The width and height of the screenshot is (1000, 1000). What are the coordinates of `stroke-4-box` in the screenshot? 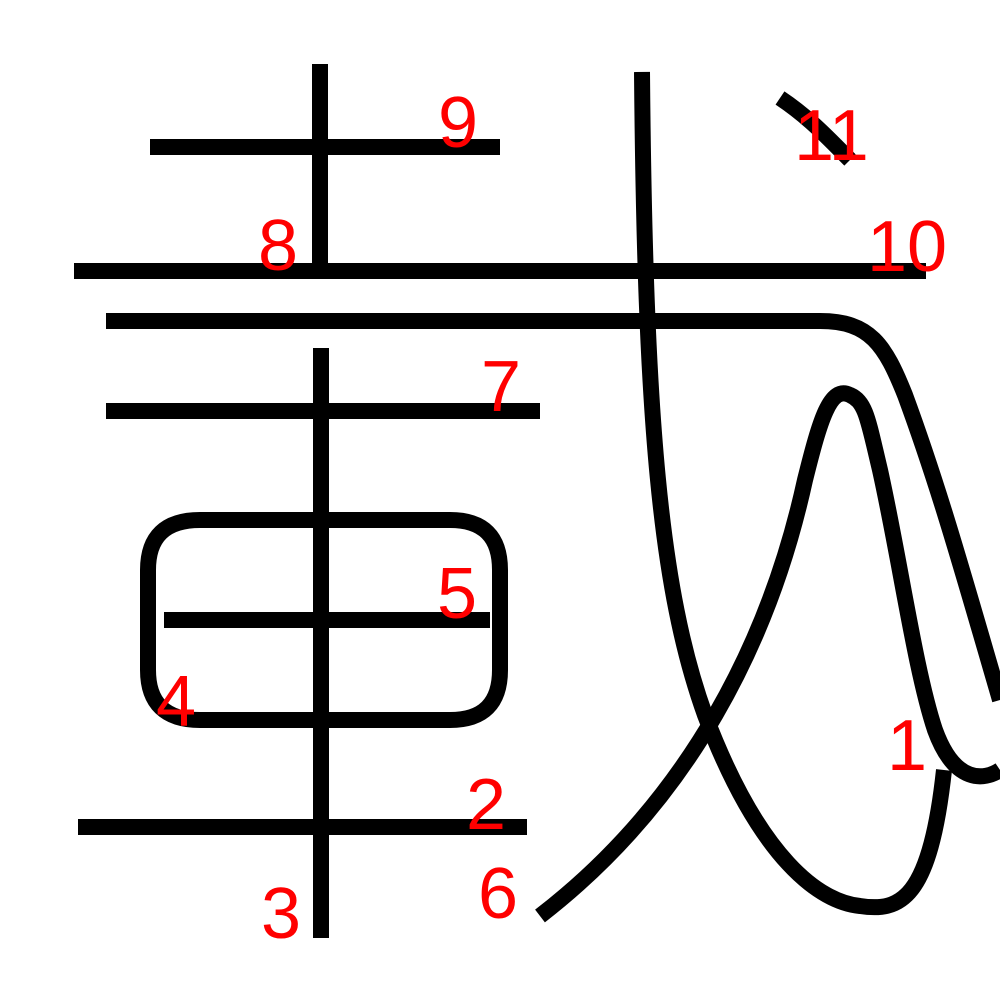 It's located at (324, 620).